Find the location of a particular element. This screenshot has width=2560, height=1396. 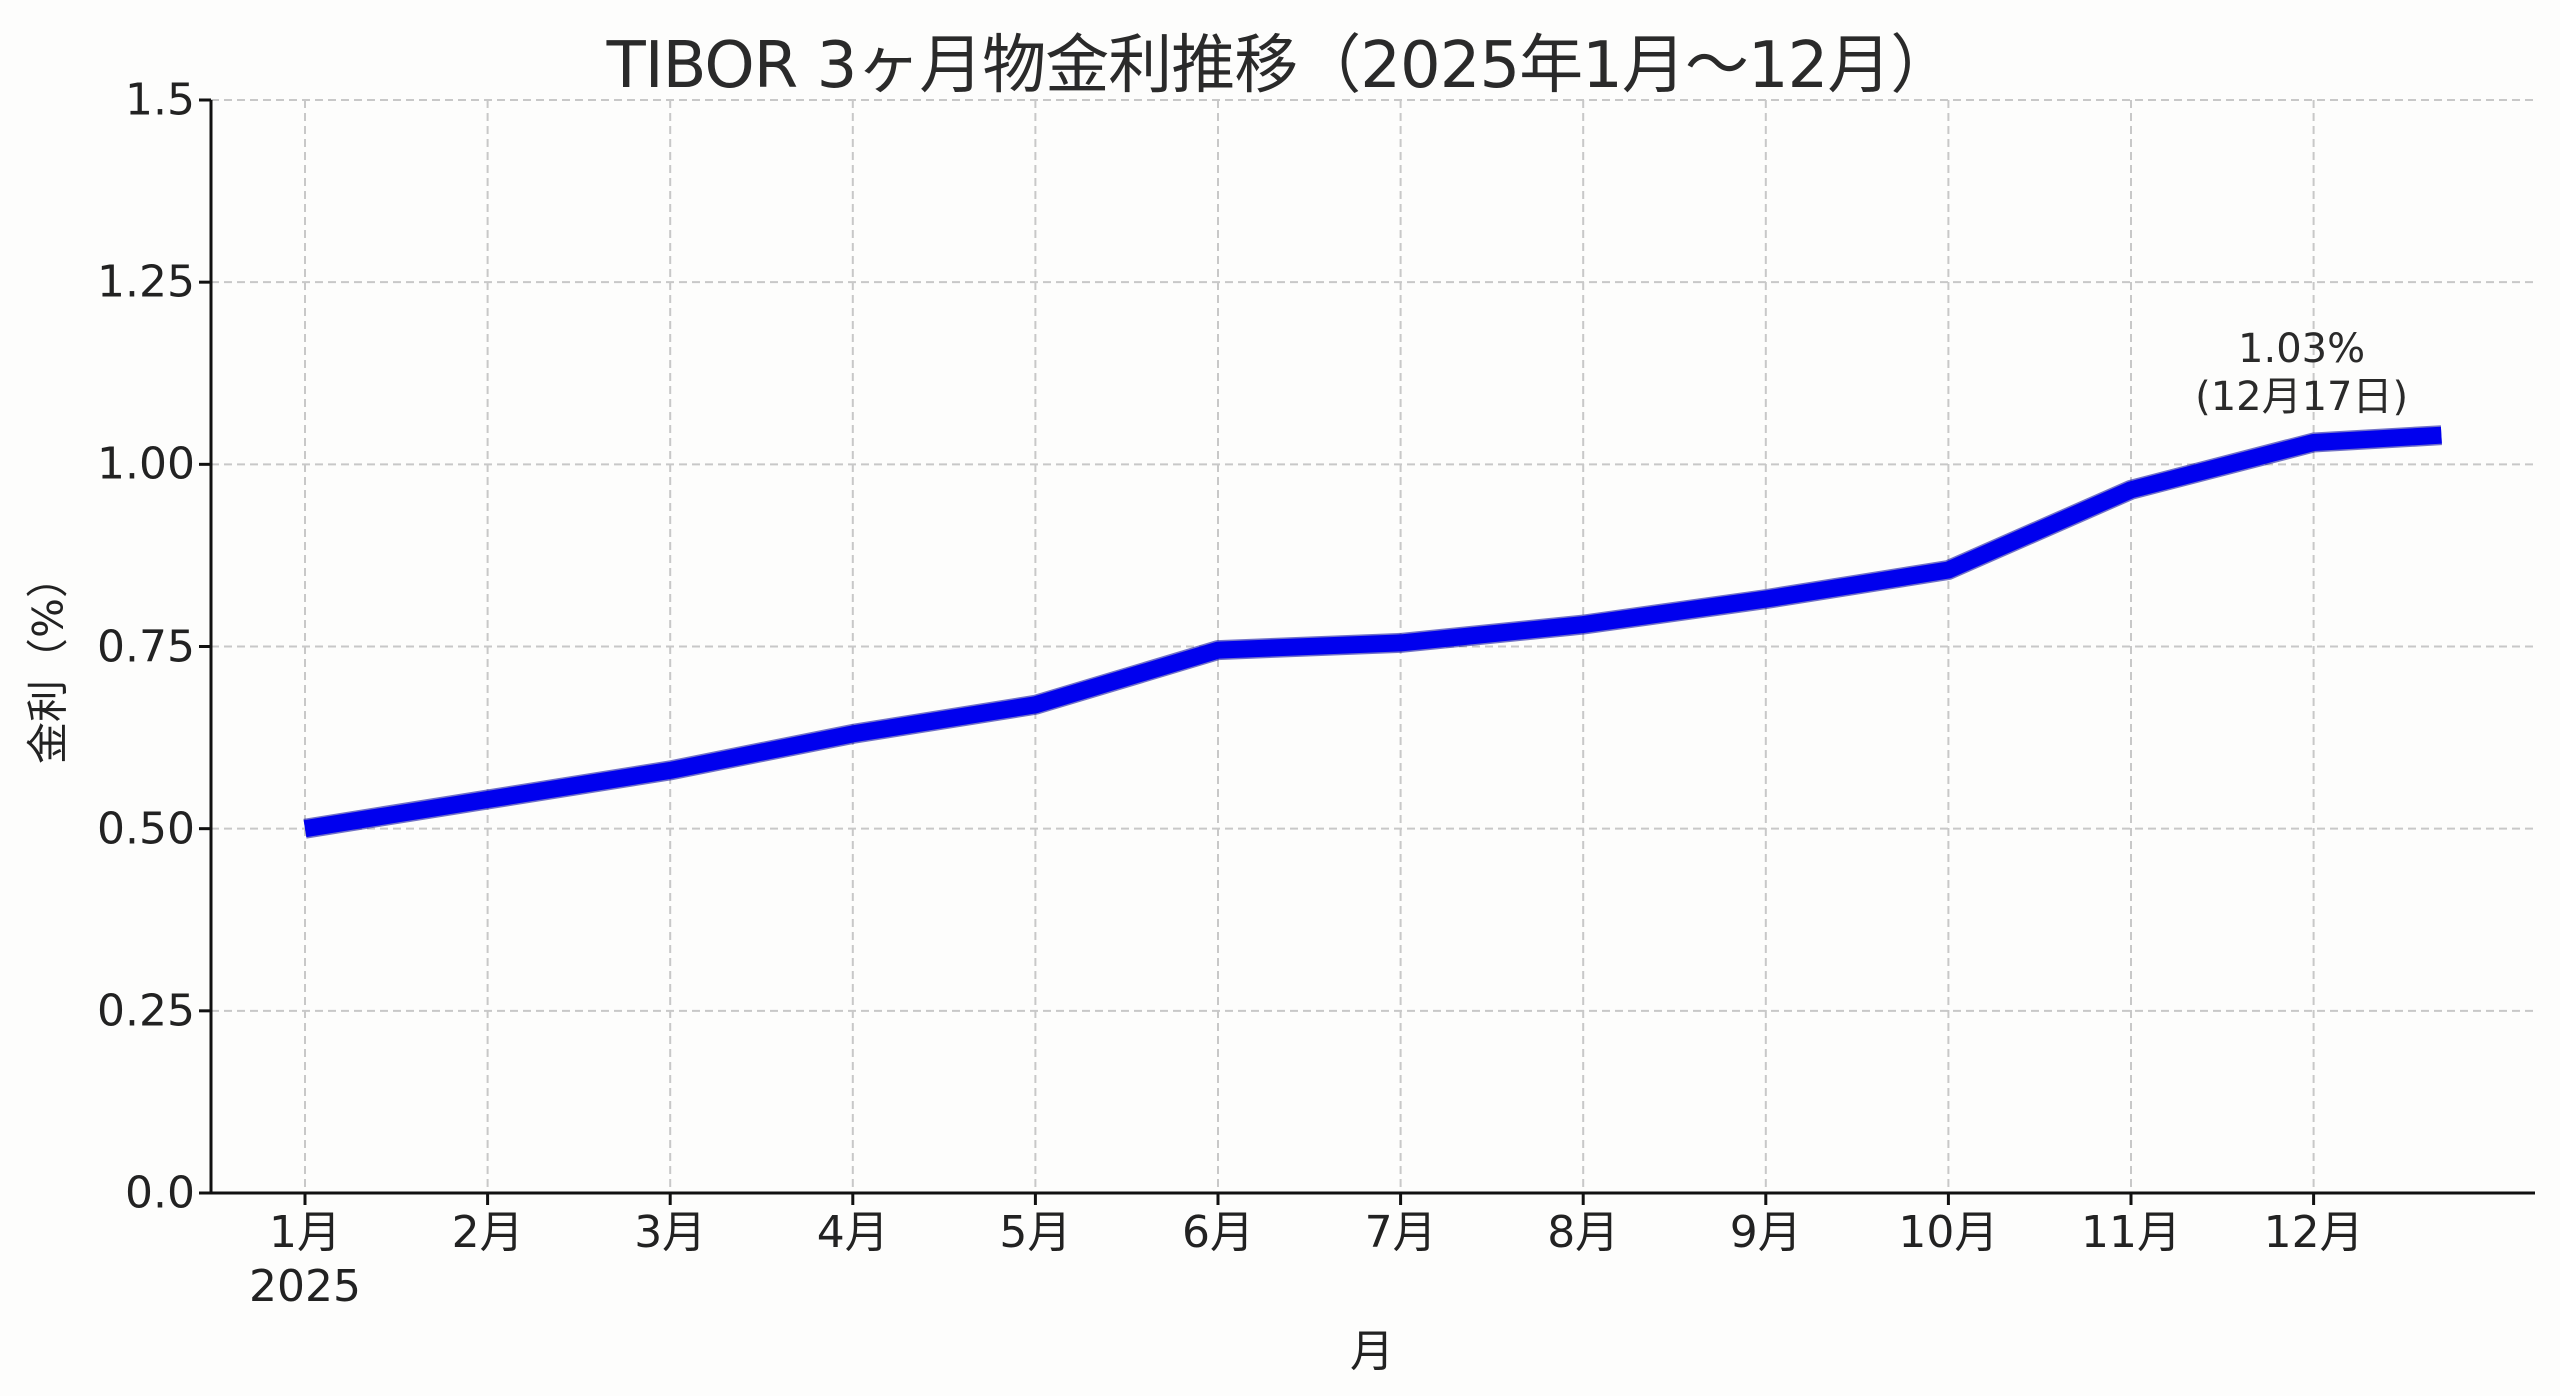

y-tick-label: 0.50 is located at coordinates (146, 829).